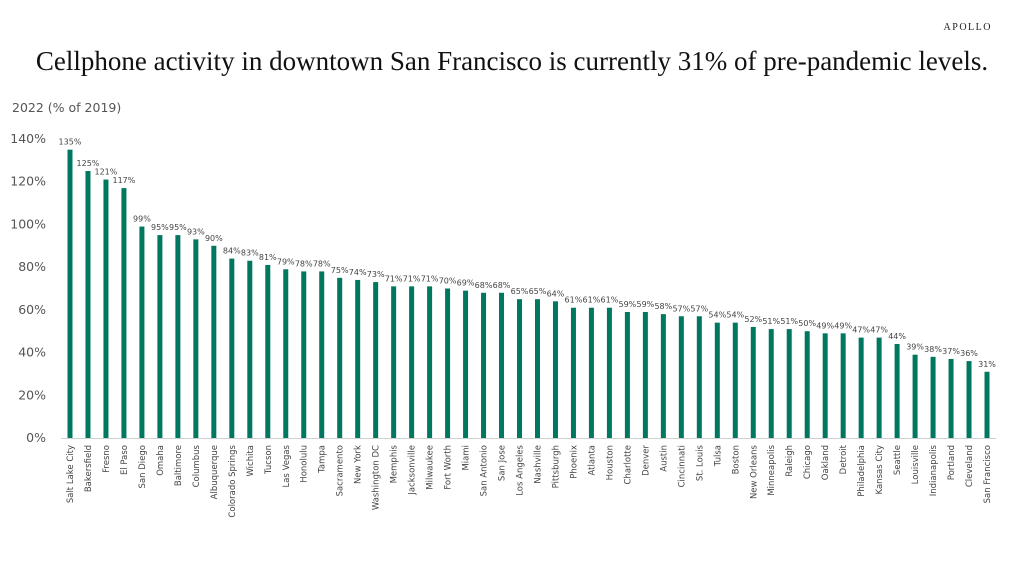  I want to click on data-label: 51%, so click(771, 321).